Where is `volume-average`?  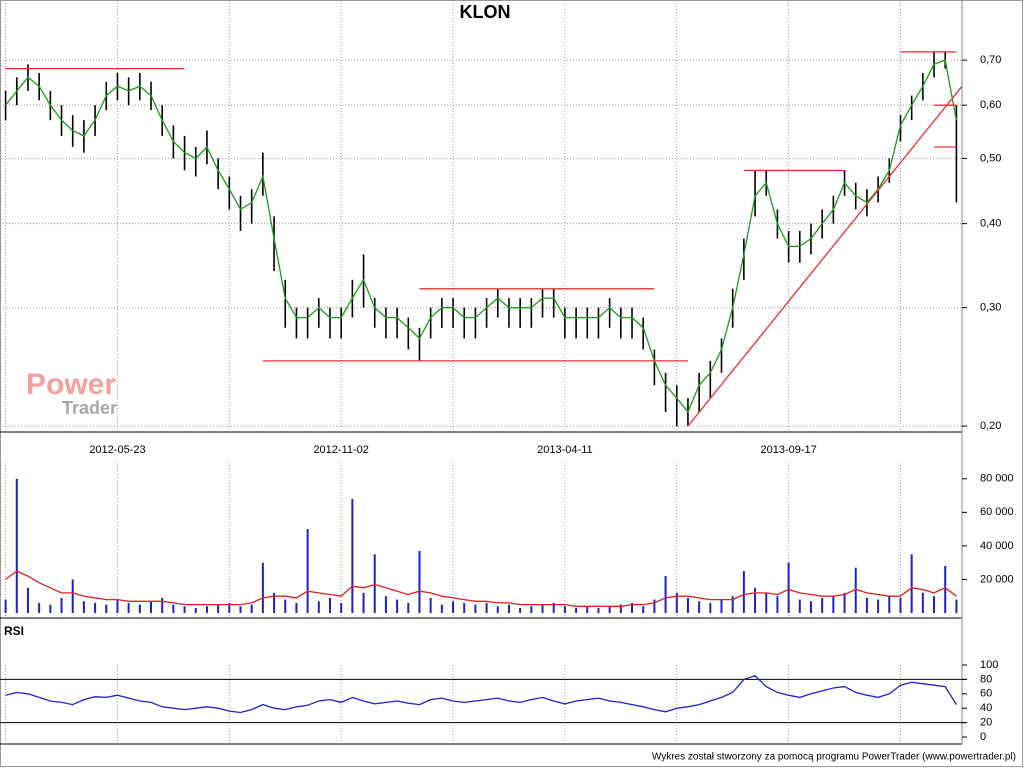 volume-average is located at coordinates (481, 588).